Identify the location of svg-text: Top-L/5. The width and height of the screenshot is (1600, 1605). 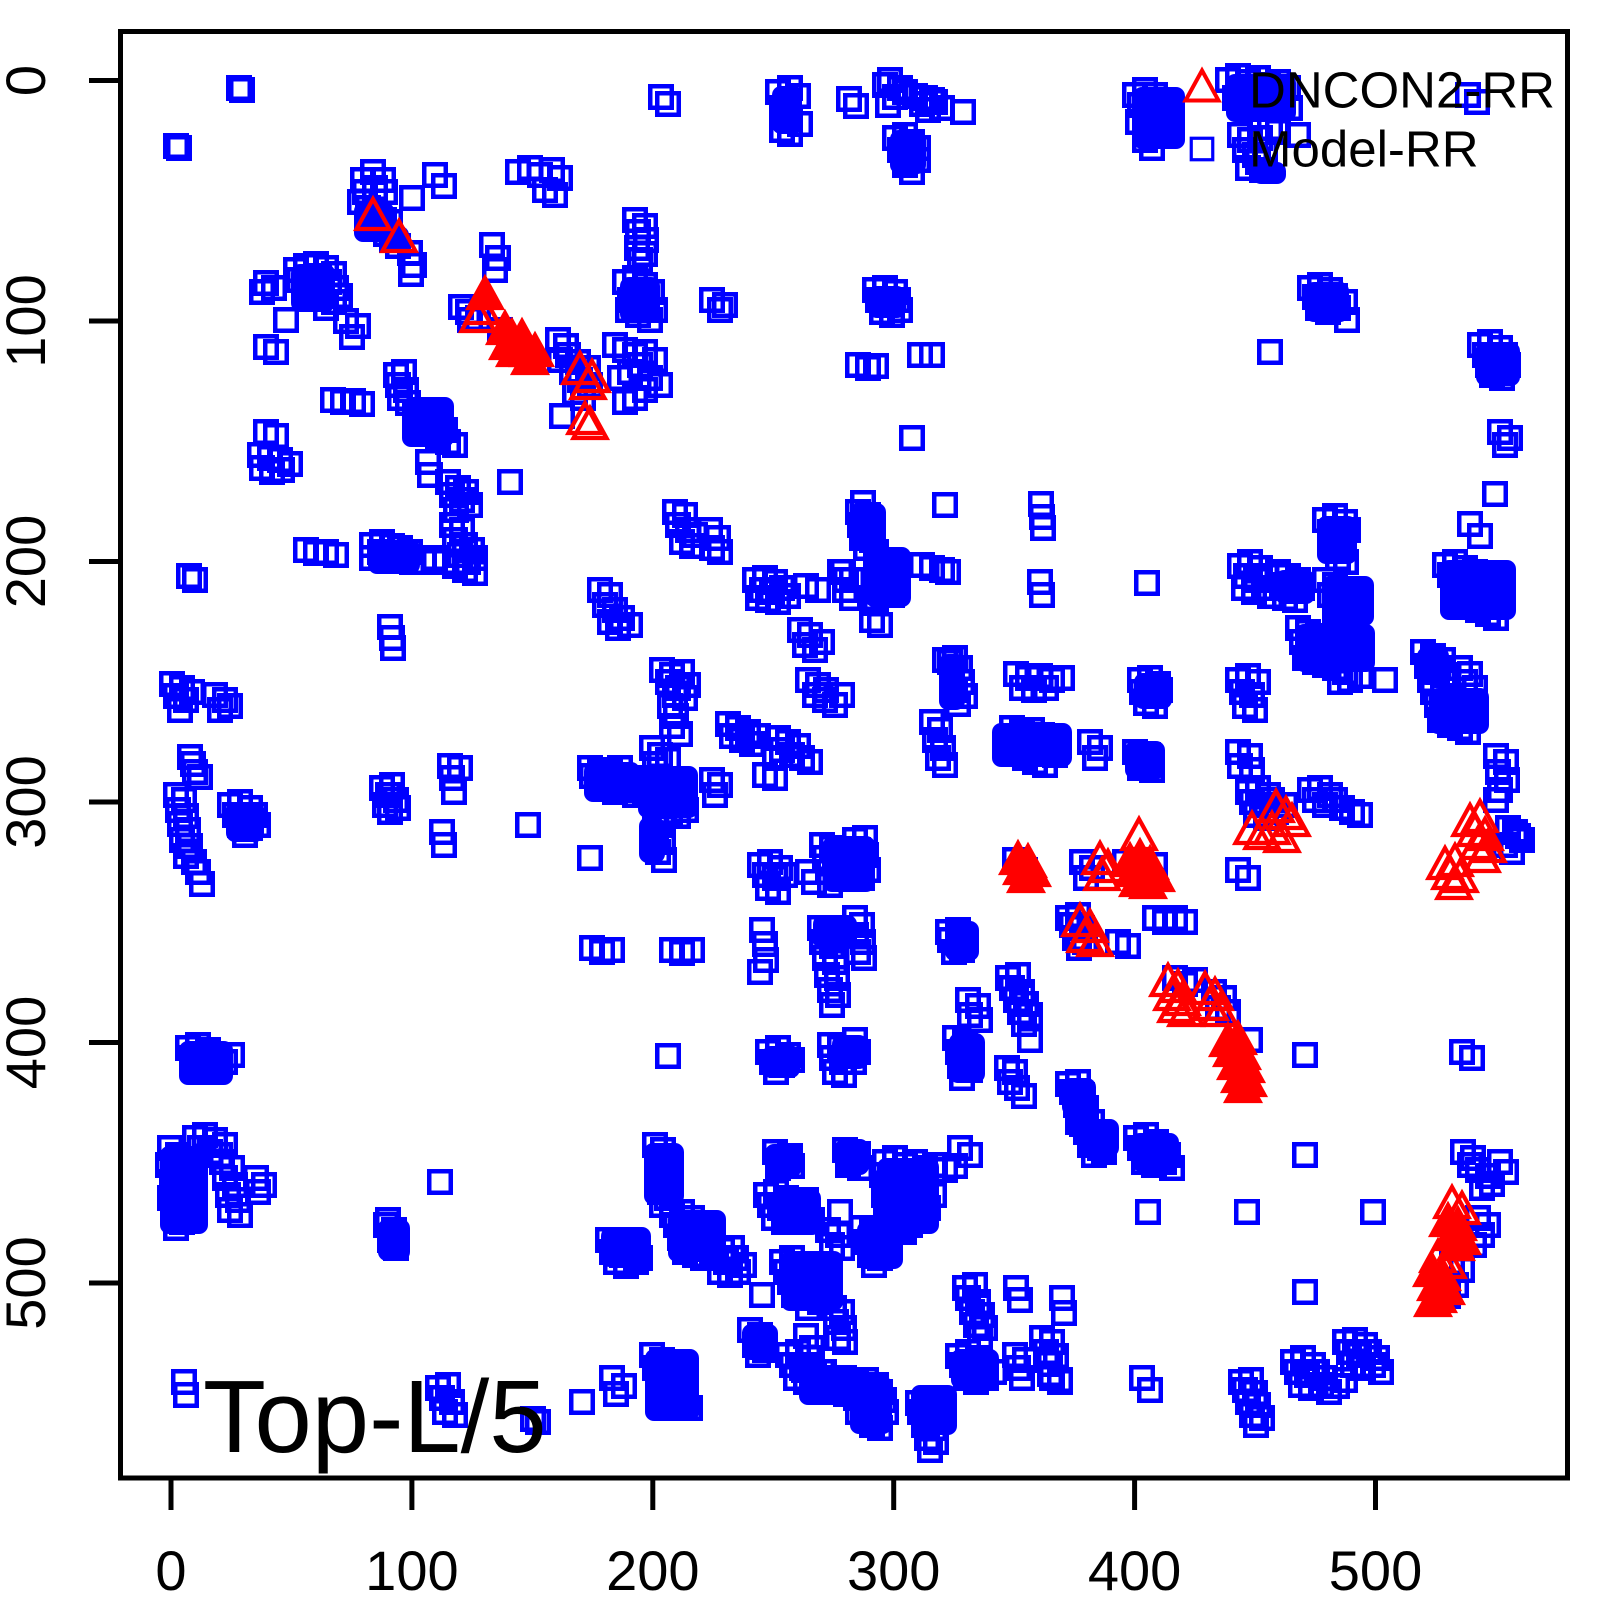
(375, 1416).